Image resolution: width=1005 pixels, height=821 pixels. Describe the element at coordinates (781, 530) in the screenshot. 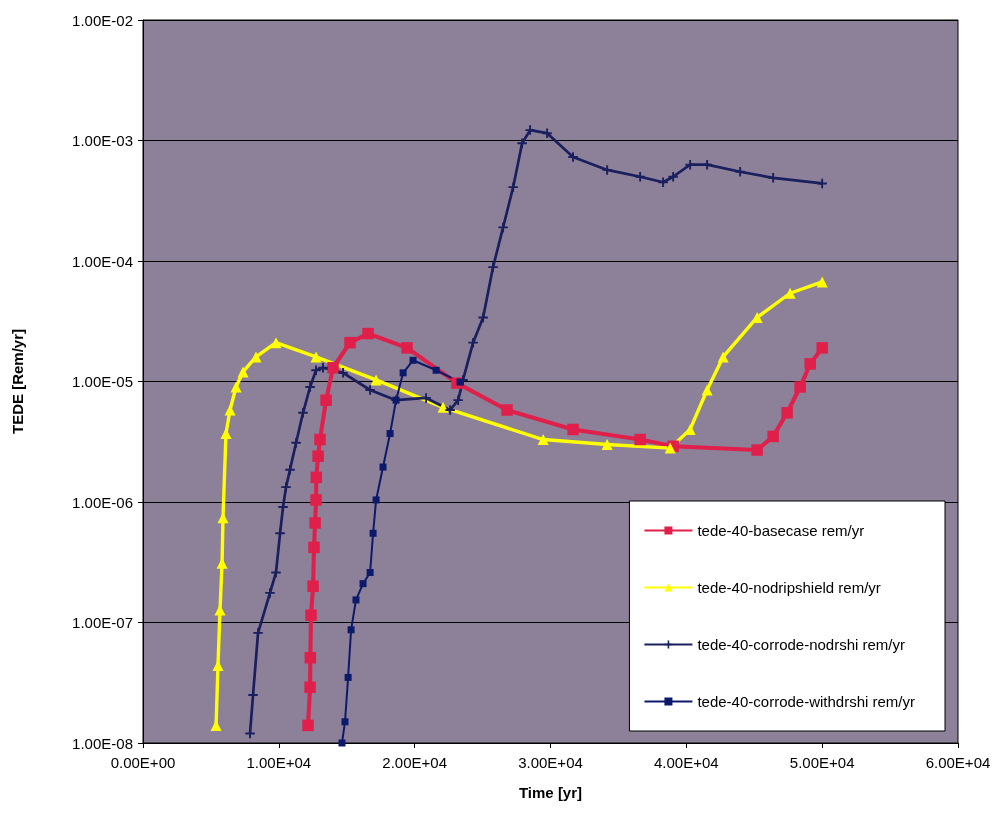

I see `legend-label: tede-40-basecase rem/yr` at that location.